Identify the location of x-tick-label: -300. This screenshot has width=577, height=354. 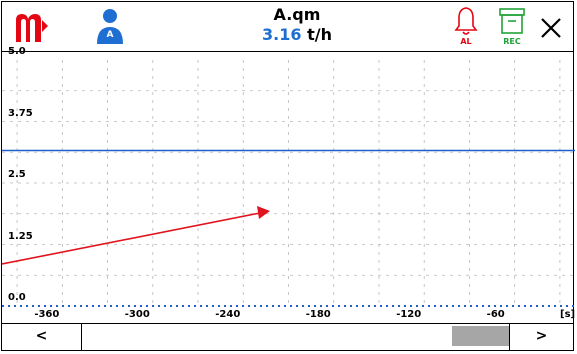
(137, 314).